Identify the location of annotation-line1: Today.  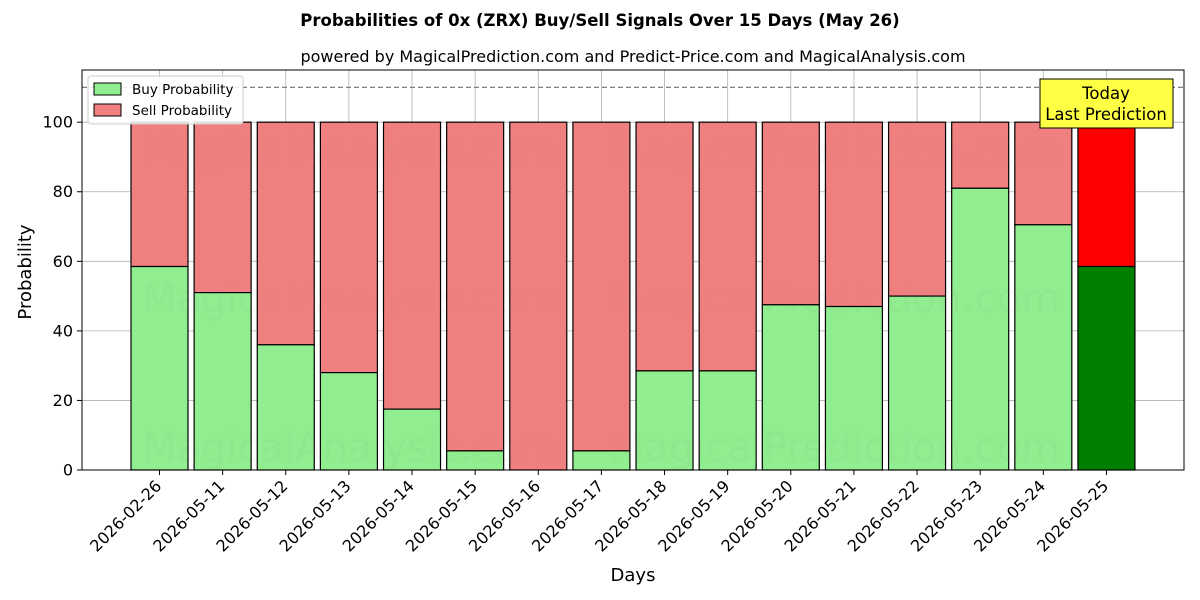
(1105, 93).